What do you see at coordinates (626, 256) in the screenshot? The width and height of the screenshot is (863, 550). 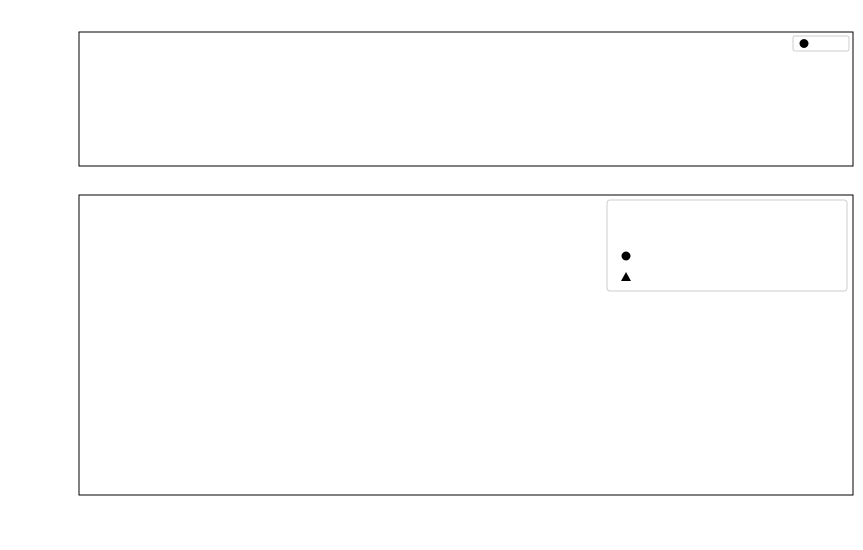 I see `legend-marker-fitted-phot` at bounding box center [626, 256].